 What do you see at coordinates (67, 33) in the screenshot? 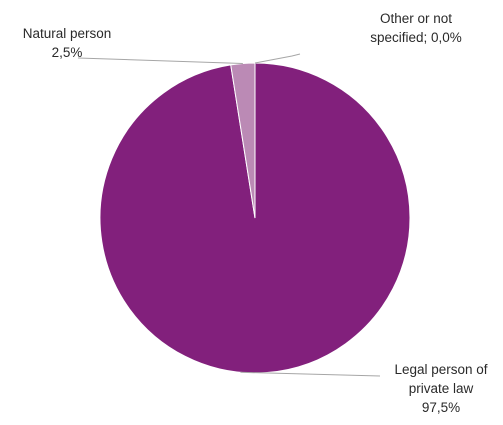
I see `slice-label-natural-person-name: Natural person` at bounding box center [67, 33].